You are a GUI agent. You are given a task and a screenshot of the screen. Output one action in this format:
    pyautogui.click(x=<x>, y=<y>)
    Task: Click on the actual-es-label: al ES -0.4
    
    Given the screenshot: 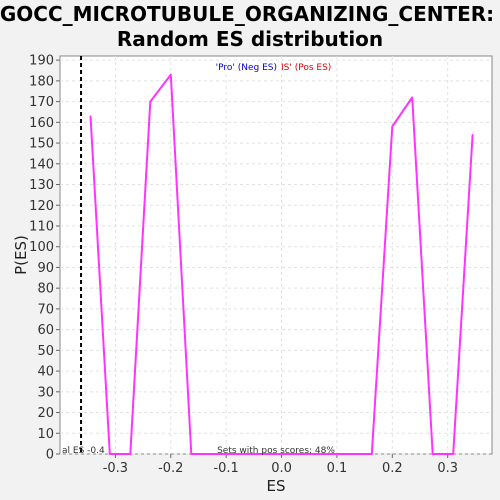 What is the action you would take?
    pyautogui.click(x=83, y=451)
    